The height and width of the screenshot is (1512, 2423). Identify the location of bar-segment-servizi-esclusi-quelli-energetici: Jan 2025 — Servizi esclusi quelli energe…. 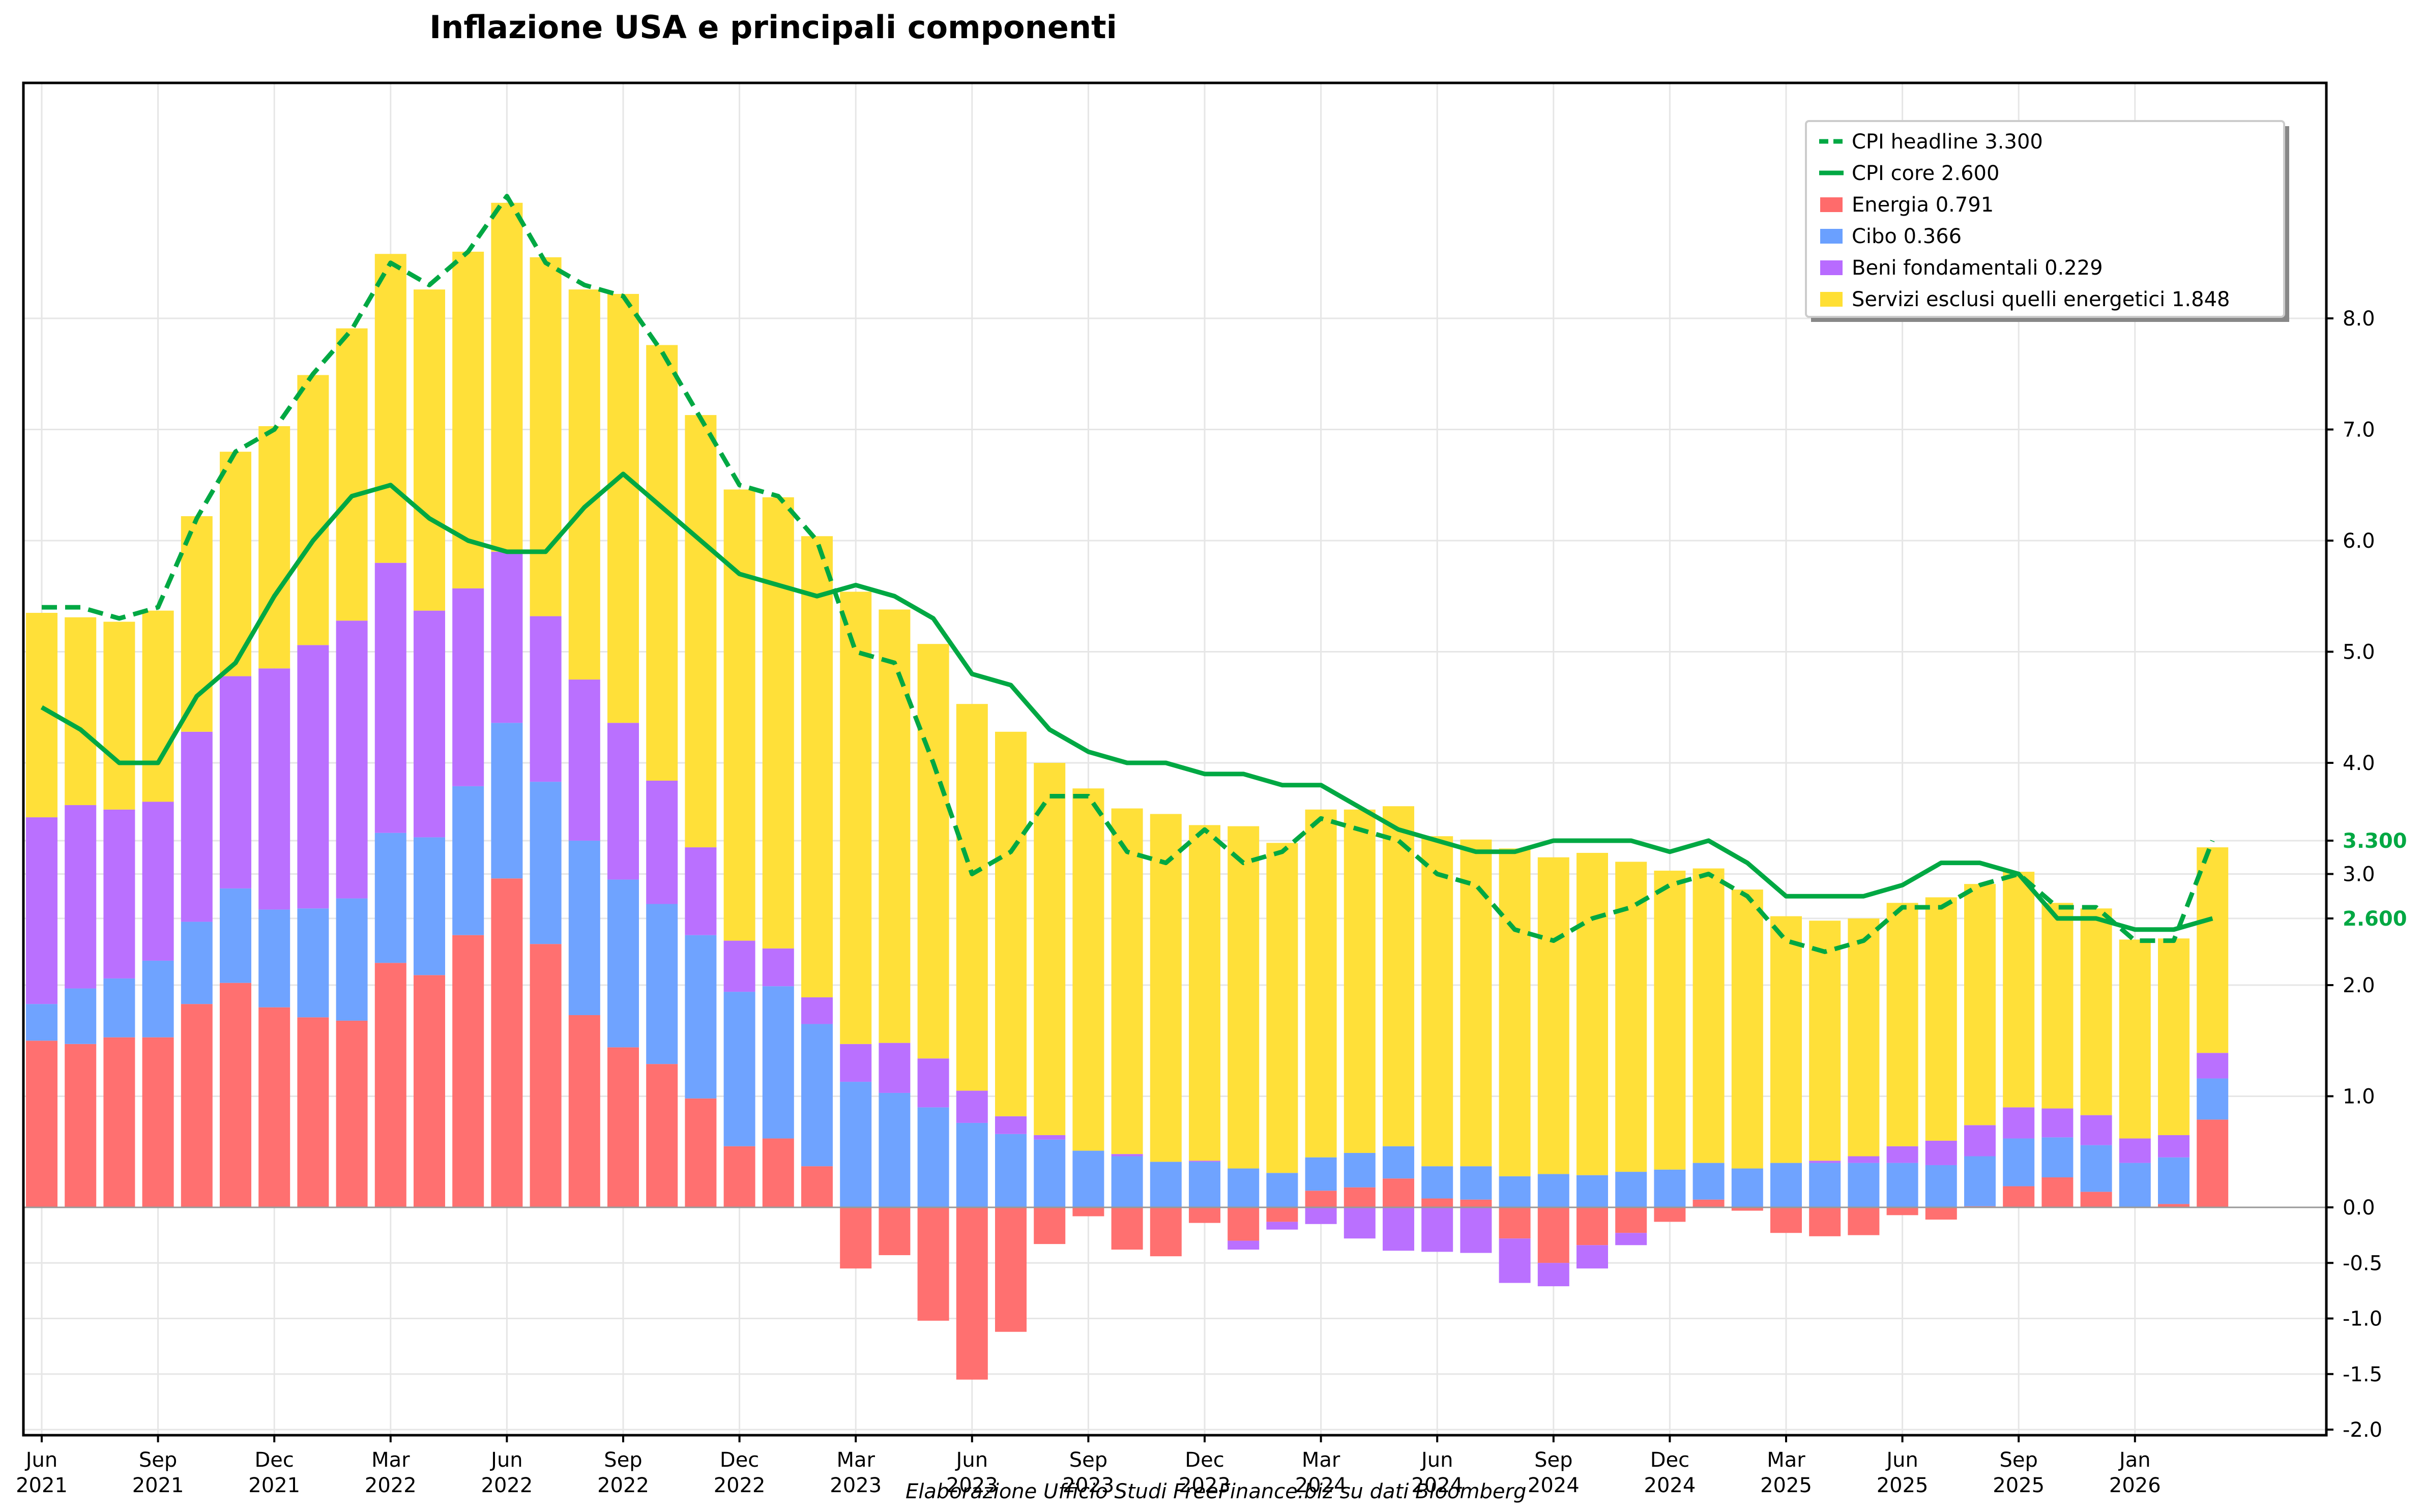
(1708, 1015).